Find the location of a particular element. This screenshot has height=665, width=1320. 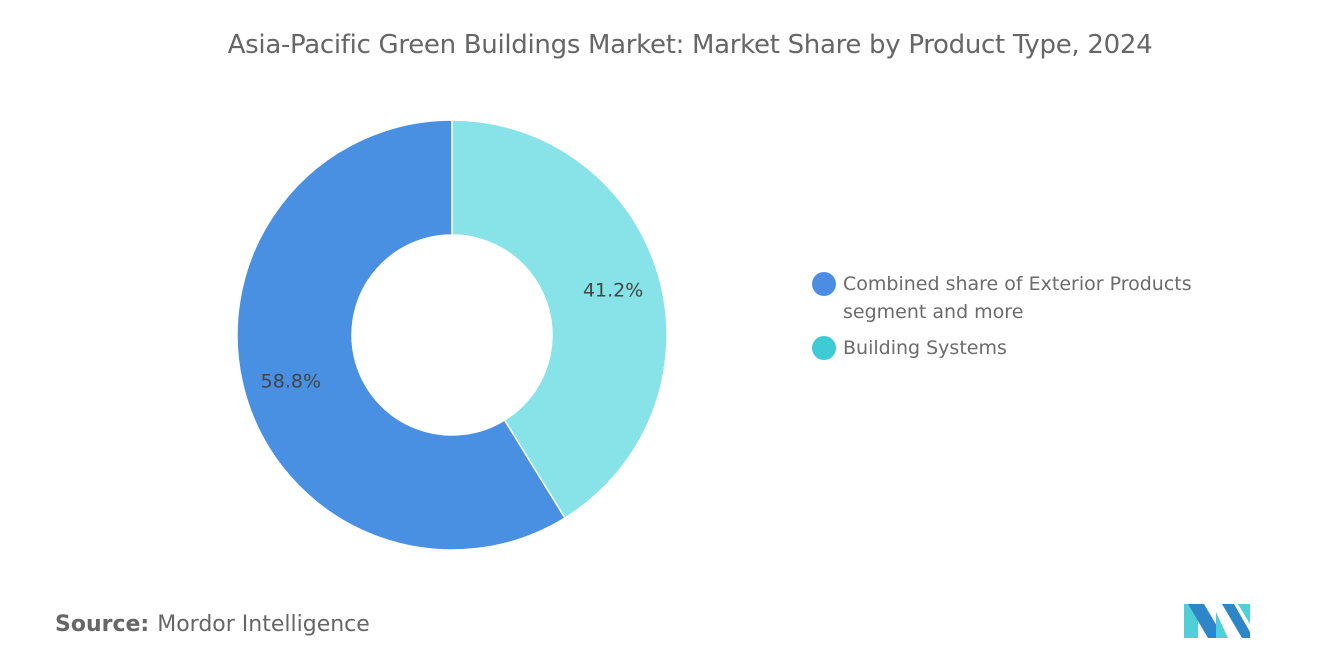

slice-building-systems is located at coordinates (559, 319).